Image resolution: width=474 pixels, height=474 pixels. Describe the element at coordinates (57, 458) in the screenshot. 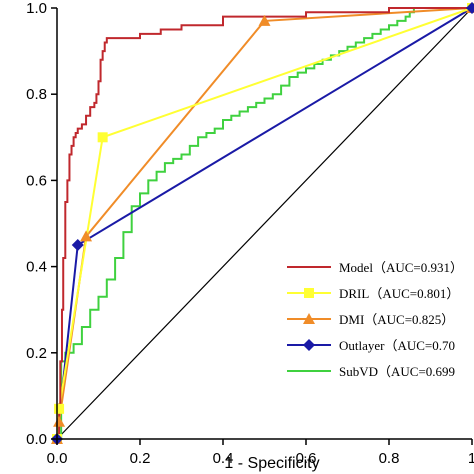

I see `x-tick-label: 0.0` at that location.